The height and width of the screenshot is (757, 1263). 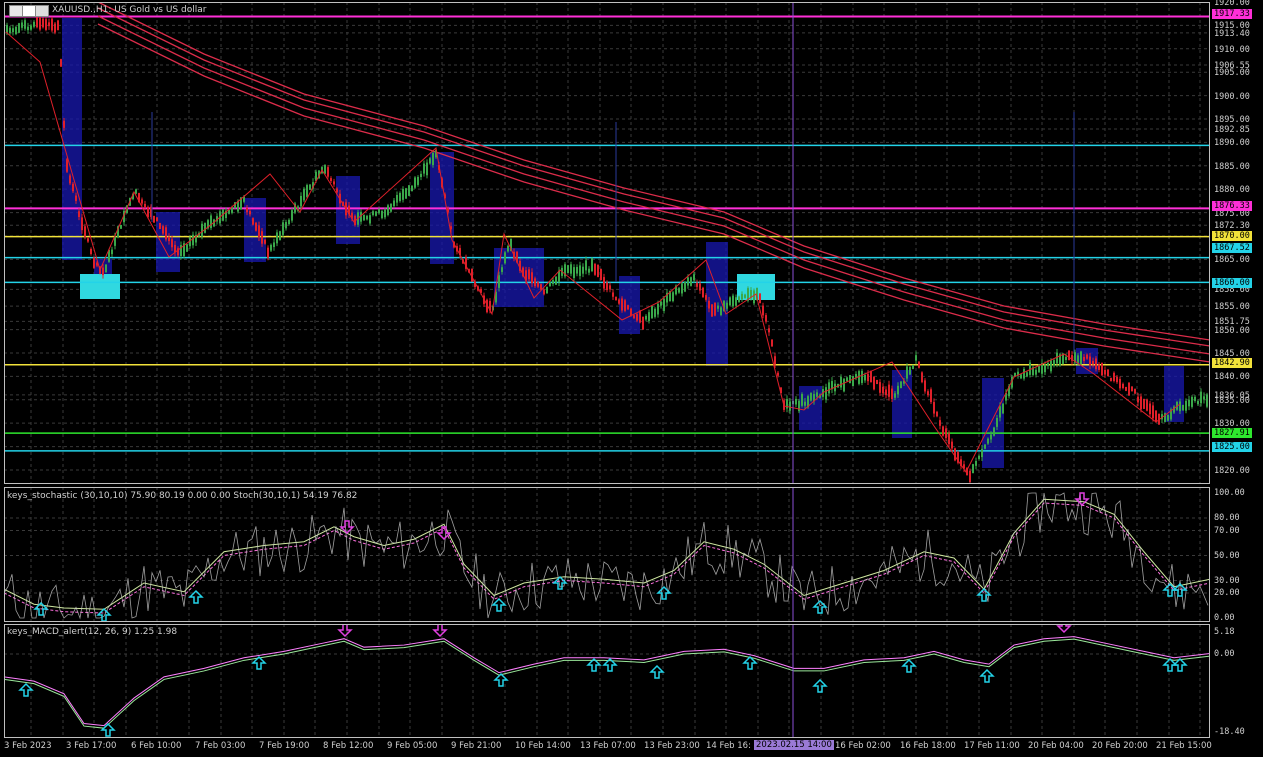 What do you see at coordinates (29, 11) in the screenshot?
I see `chart-settings-icon` at bounding box center [29, 11].